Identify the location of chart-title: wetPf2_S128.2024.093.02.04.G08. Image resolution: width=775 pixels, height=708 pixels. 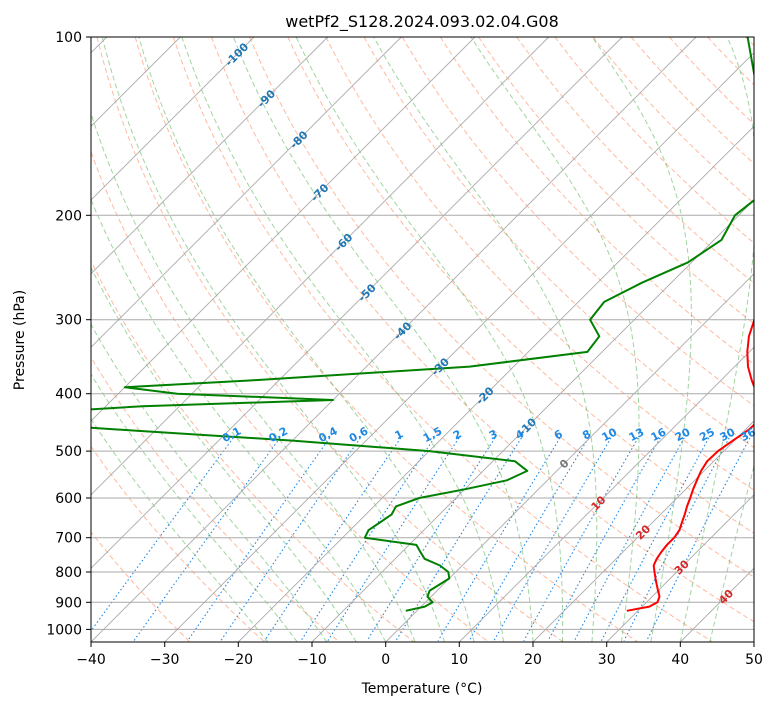
(422, 22).